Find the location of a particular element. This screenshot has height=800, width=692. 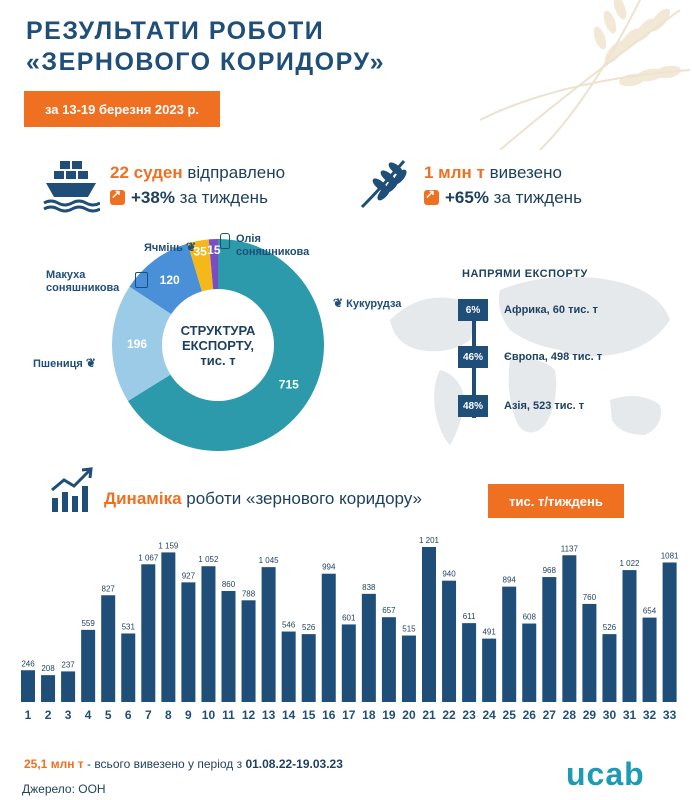

pie-label-oil: Олія соняшникова is located at coordinates (272, 246).